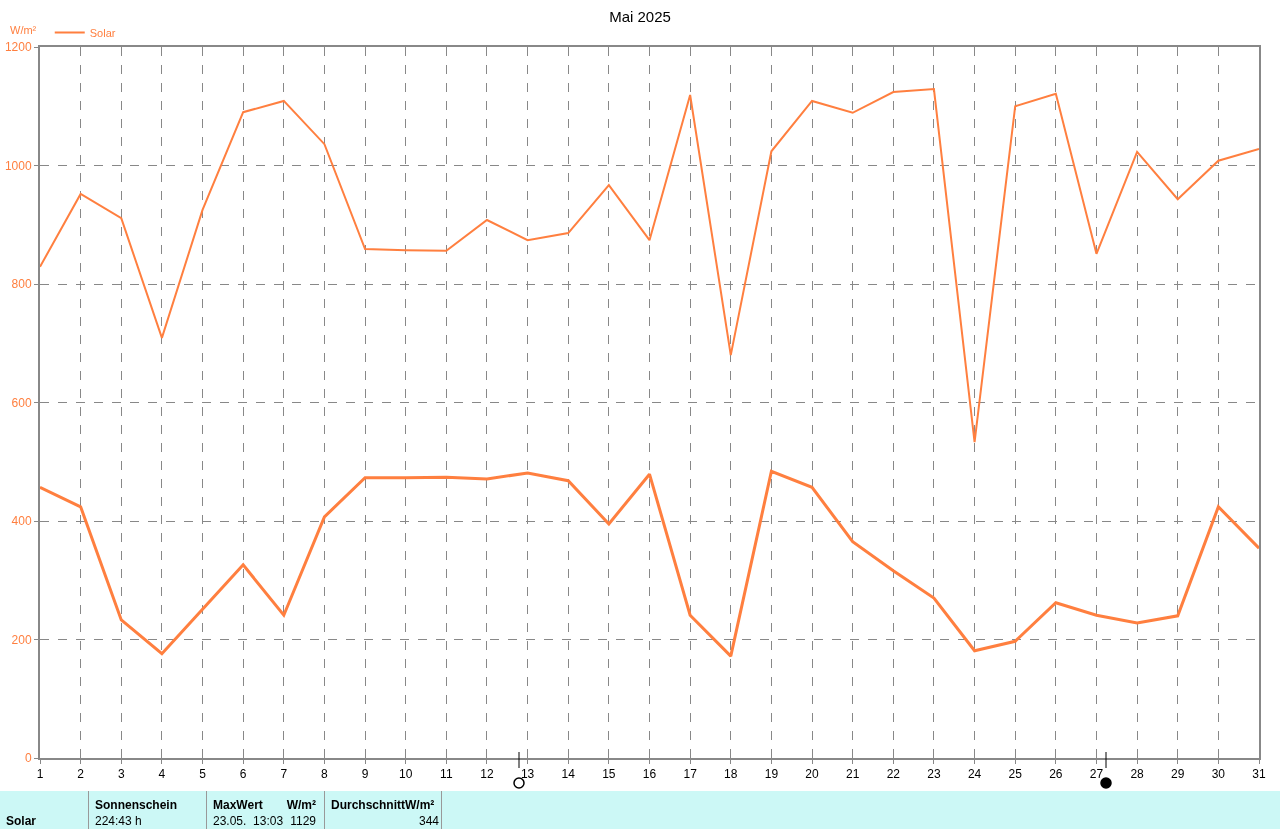  I want to click on x-tick-label: 16, so click(649, 774).